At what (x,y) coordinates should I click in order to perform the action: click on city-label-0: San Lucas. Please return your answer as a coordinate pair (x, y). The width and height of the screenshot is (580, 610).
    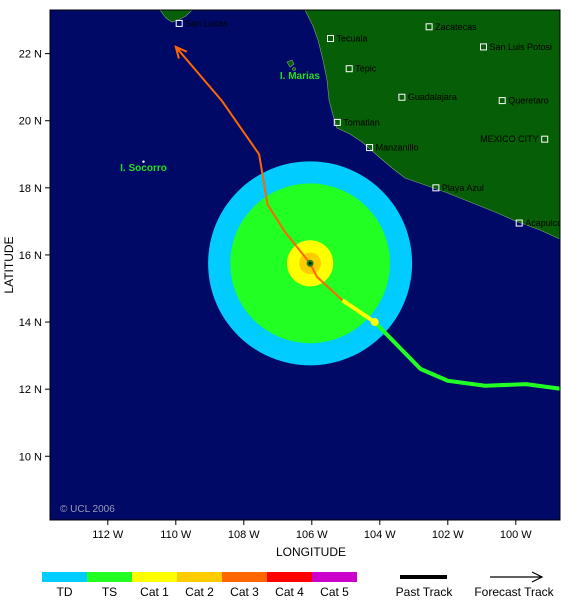
    Looking at the image, I should click on (206, 23).